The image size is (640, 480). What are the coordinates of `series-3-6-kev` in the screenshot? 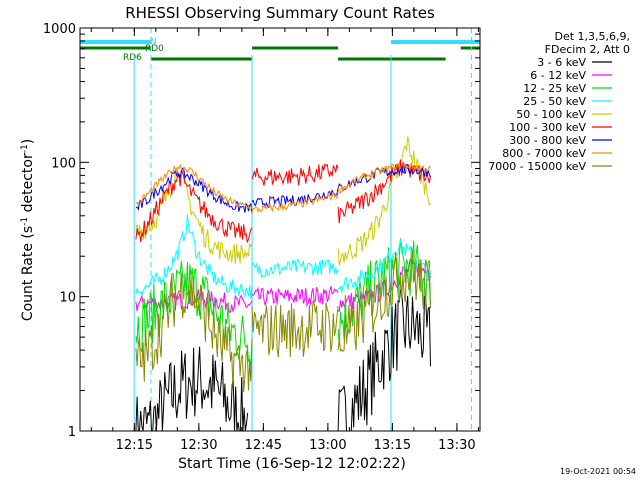 It's located at (283, 360).